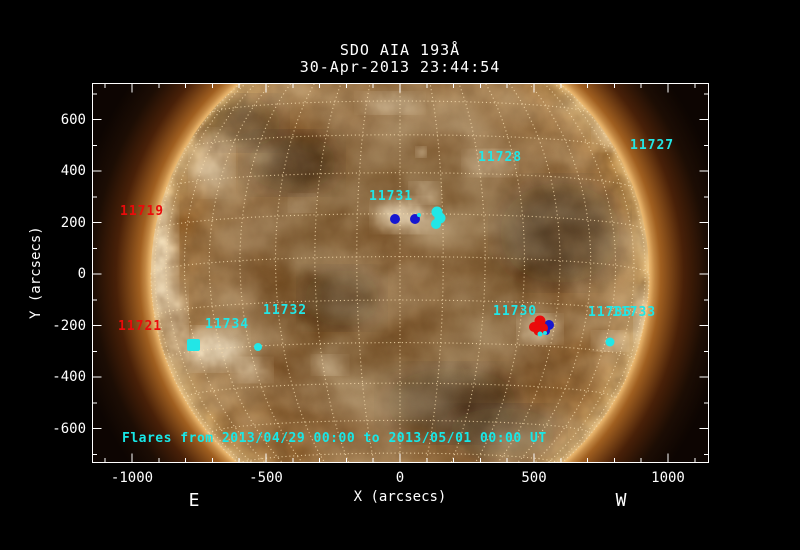 The width and height of the screenshot is (800, 550). Describe the element at coordinates (69, 377) in the screenshot. I see `y-tick-label--400: -400` at that location.